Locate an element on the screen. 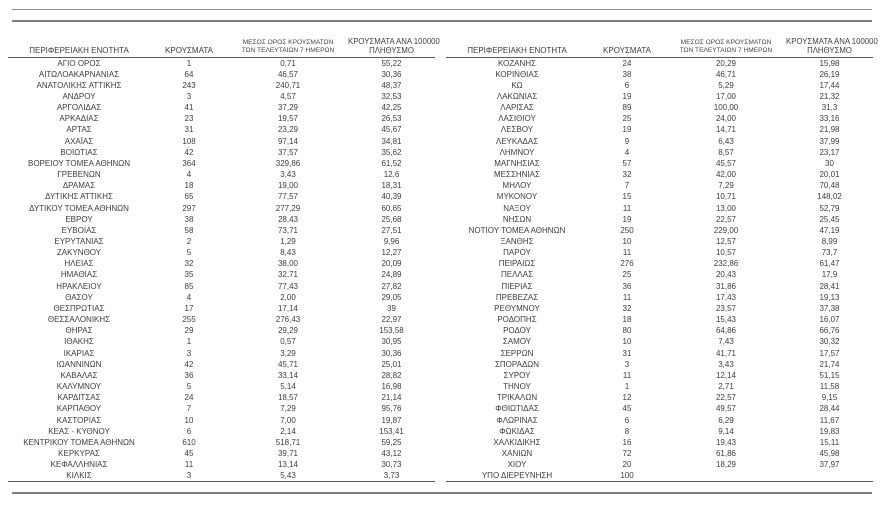 The height and width of the screenshot is (508, 880). avg7-cell: 45,57 is located at coordinates (726, 163).